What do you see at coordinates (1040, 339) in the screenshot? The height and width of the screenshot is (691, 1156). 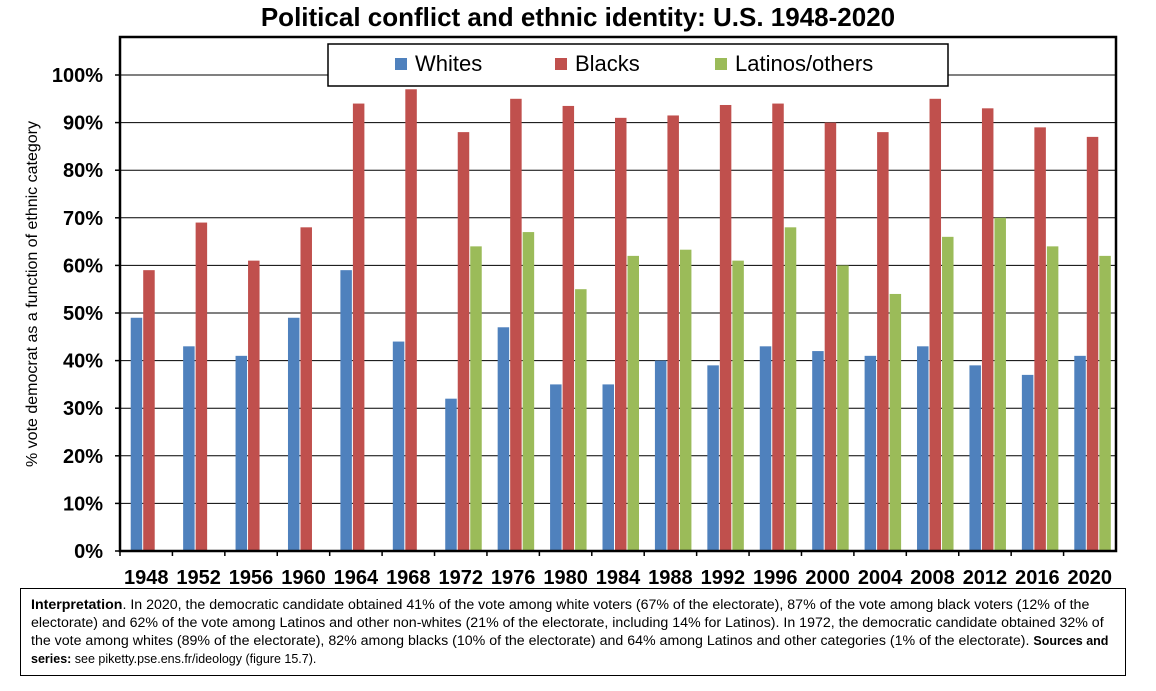 I see `bar-blacks-2016` at bounding box center [1040, 339].